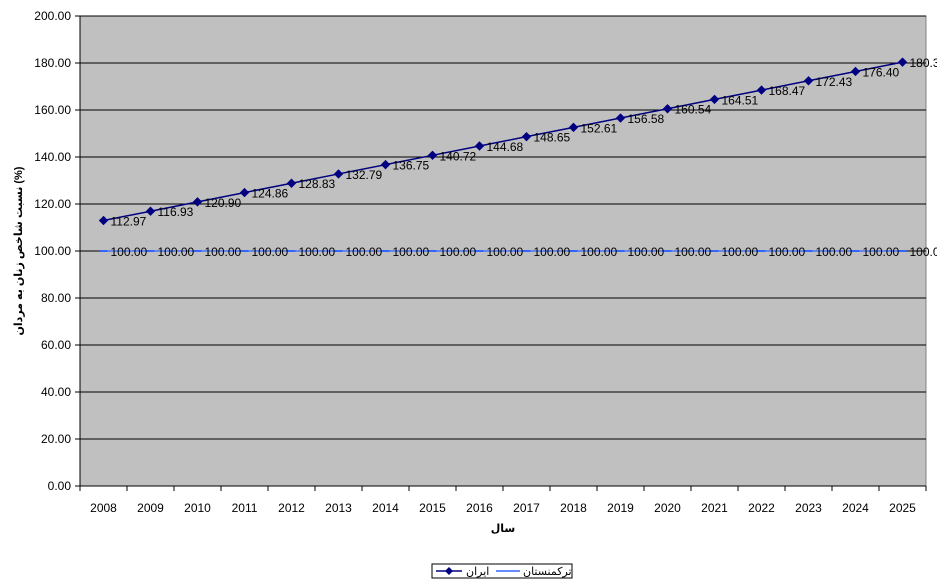 Image resolution: width=937 pixels, height=580 pixels. I want to click on data-label: 136.75, so click(411, 166).